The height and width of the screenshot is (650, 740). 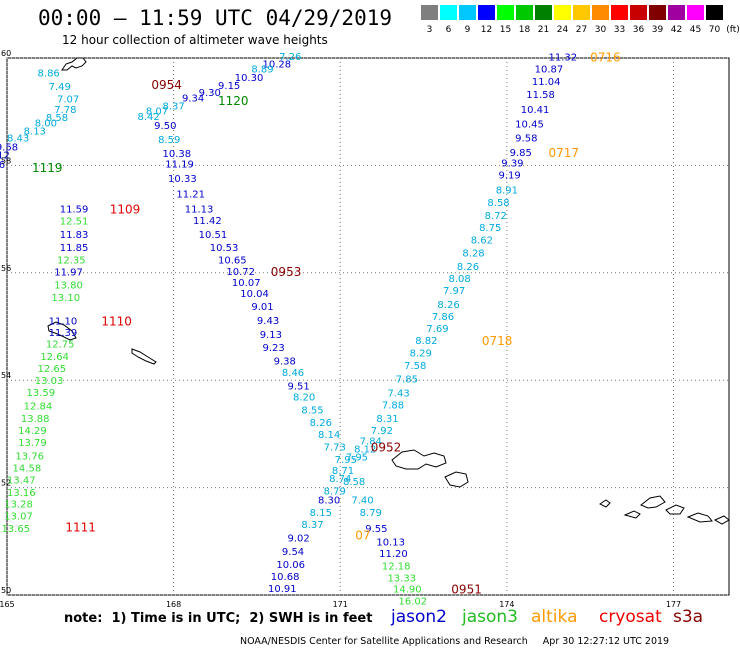 I want to click on swh-value-label: 7.49, so click(x=60, y=87).